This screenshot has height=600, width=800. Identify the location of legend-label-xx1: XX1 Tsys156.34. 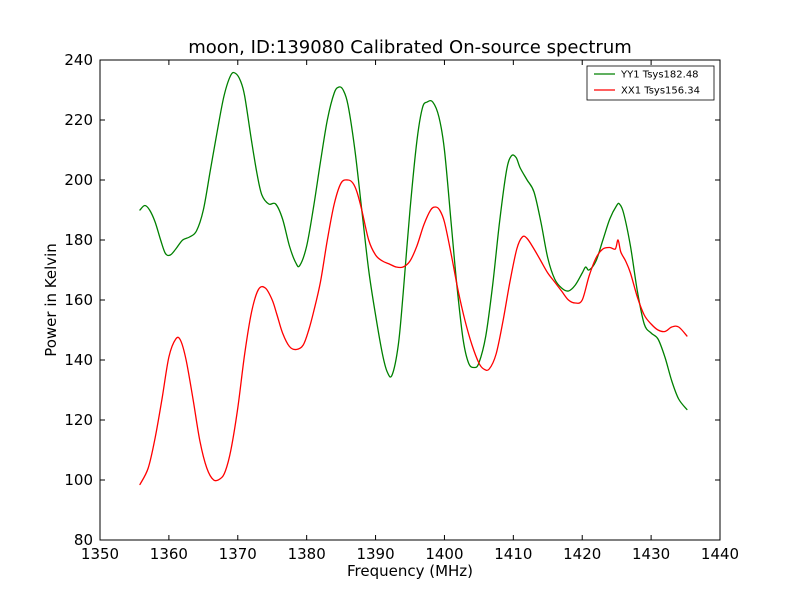
(660, 91).